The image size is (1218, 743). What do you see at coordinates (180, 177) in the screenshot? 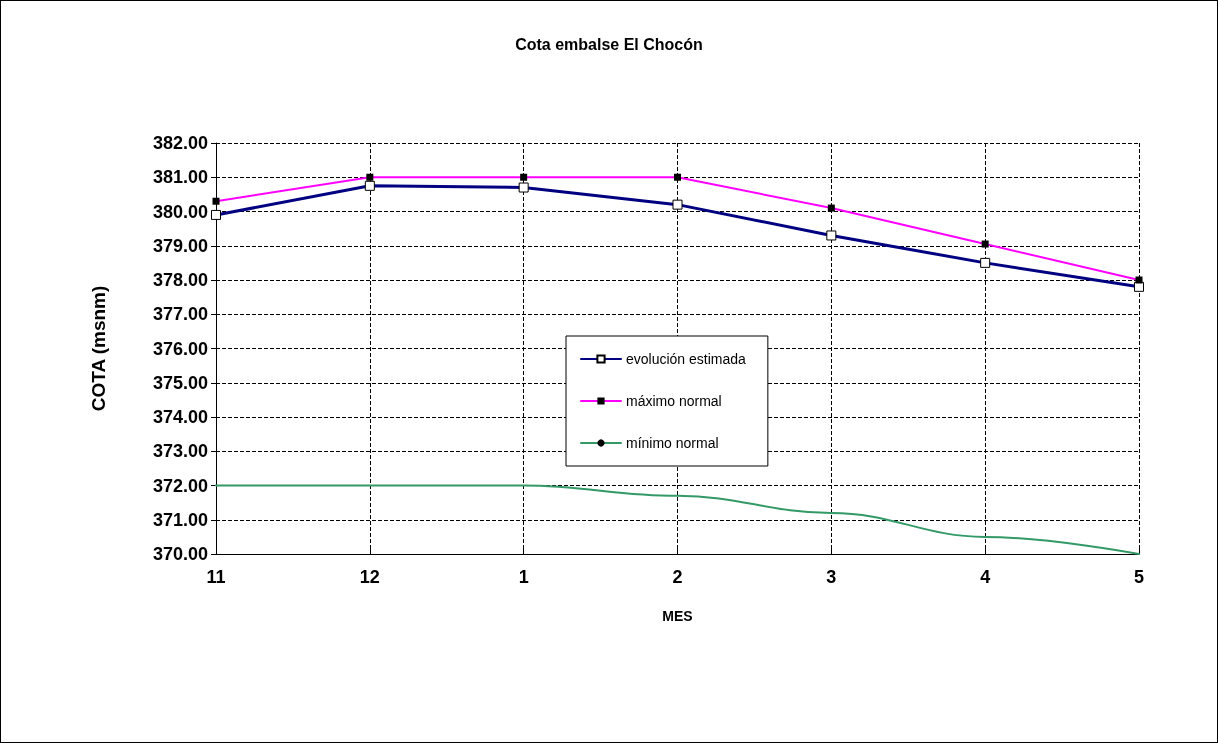
I see `y-tick-label: 381.00` at bounding box center [180, 177].